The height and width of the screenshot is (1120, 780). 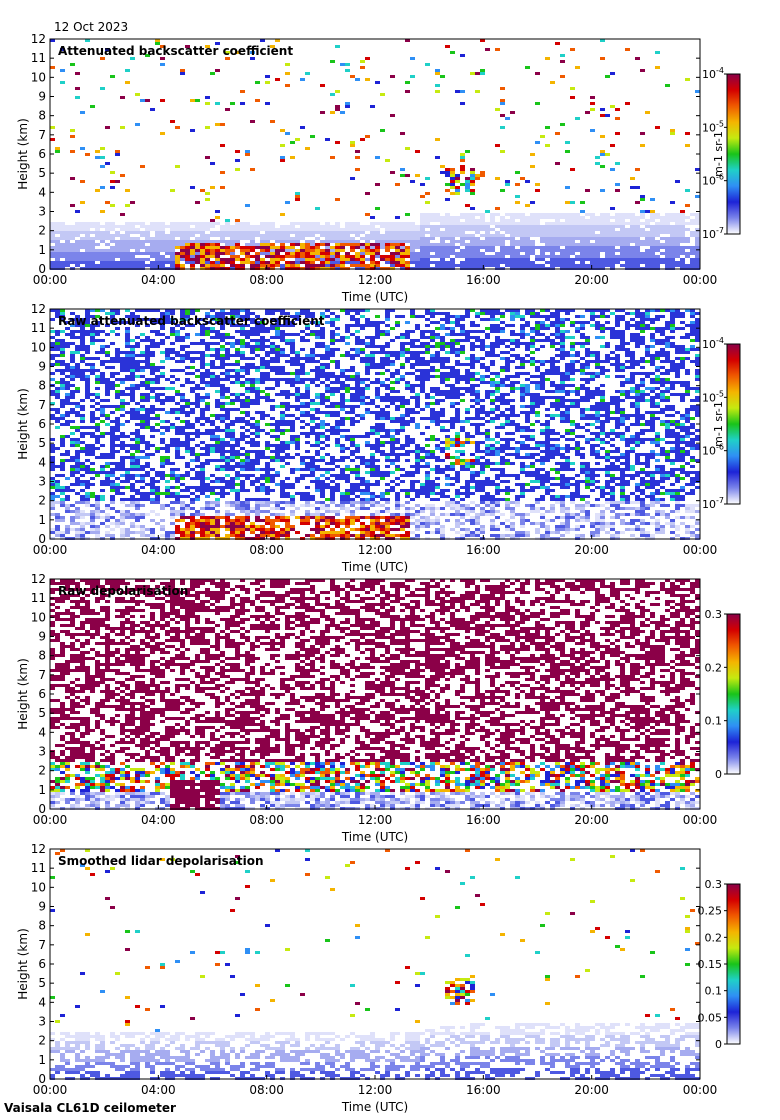 What do you see at coordinates (713, 233) in the screenshot?
I see `colorbar-label: 10⁻⁷` at bounding box center [713, 233].